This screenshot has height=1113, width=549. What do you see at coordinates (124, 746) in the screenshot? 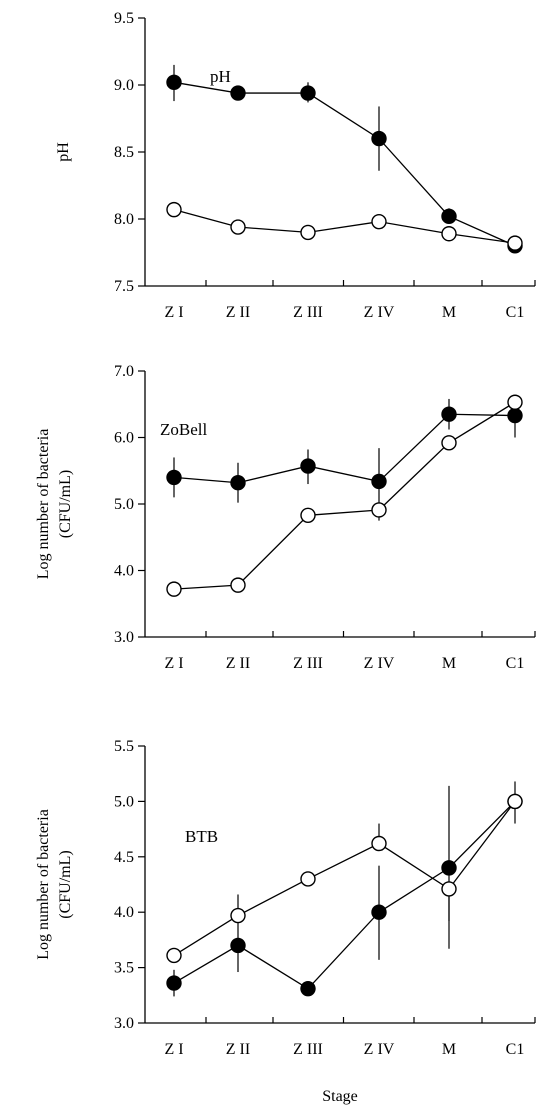
I see `y-tick-label: 5.5` at bounding box center [124, 746].